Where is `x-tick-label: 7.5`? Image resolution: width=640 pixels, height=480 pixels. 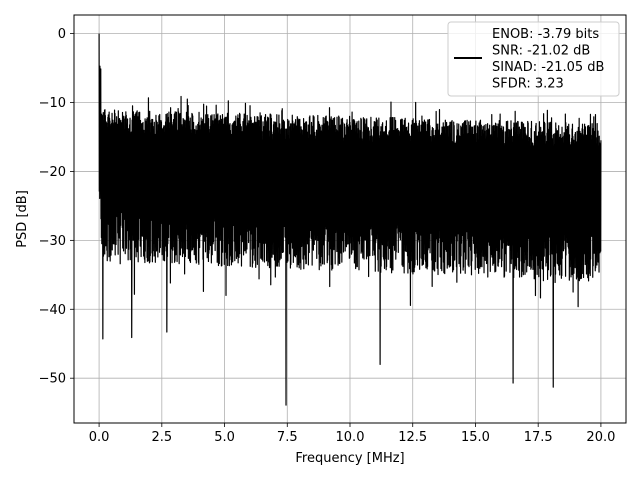
x-tick-label: 7.5 is located at coordinates (287, 437).